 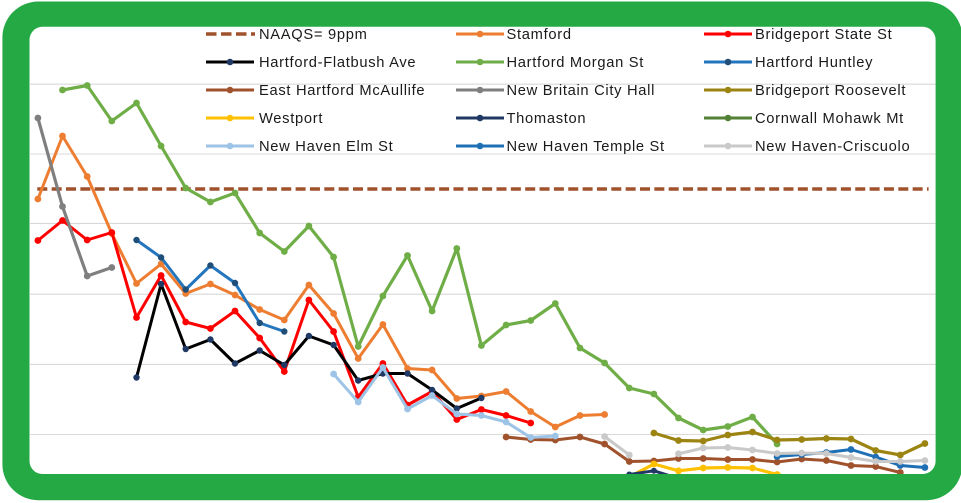 I want to click on svg-text: New Haven Elm St, so click(x=326, y=147).